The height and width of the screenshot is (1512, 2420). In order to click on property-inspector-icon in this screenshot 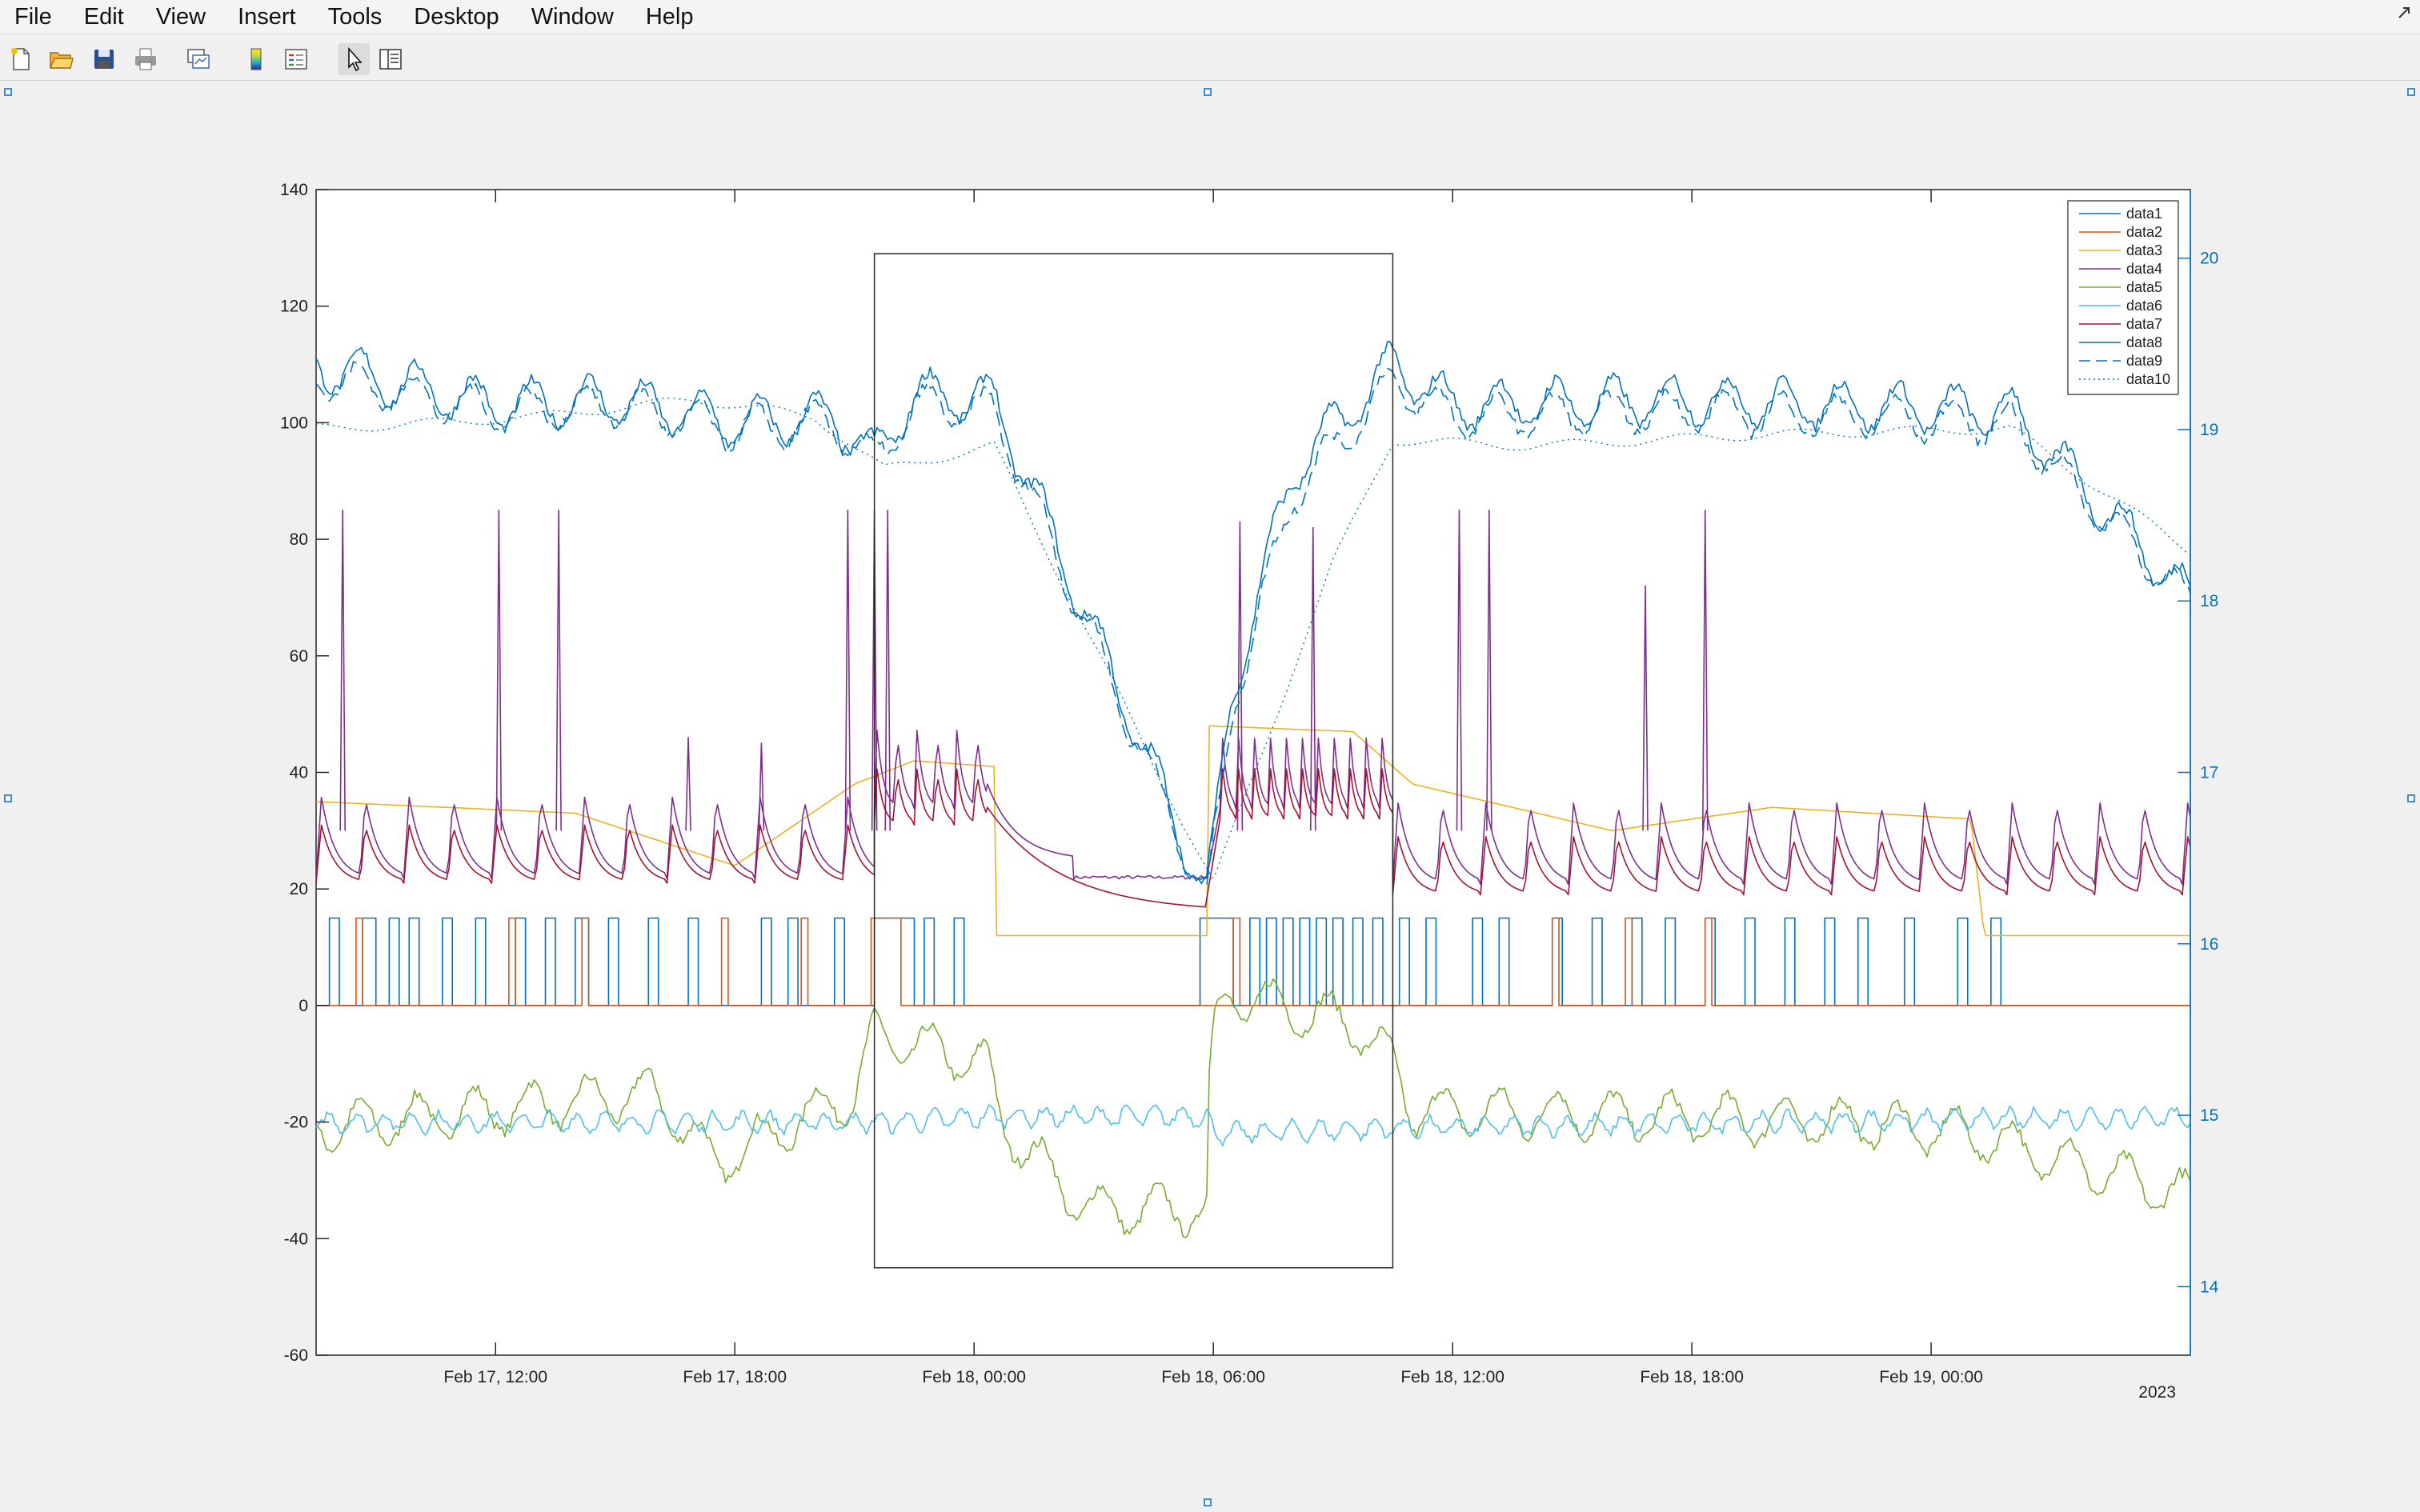, I will do `click(391, 59)`.